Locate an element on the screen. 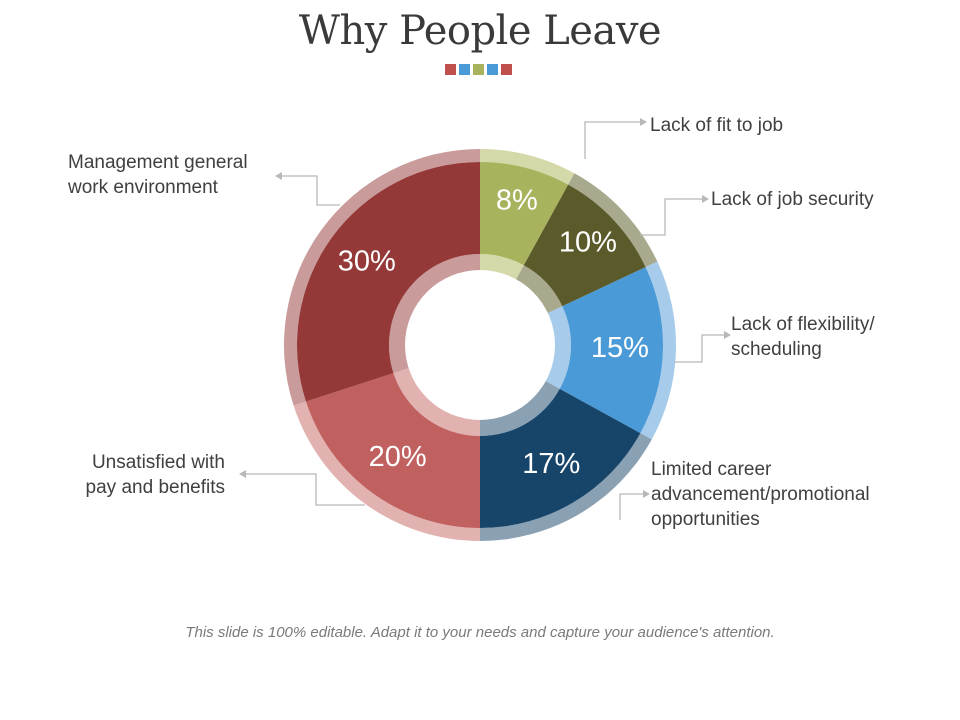 This screenshot has height=720, width=960. category-label: work environment is located at coordinates (143, 187).